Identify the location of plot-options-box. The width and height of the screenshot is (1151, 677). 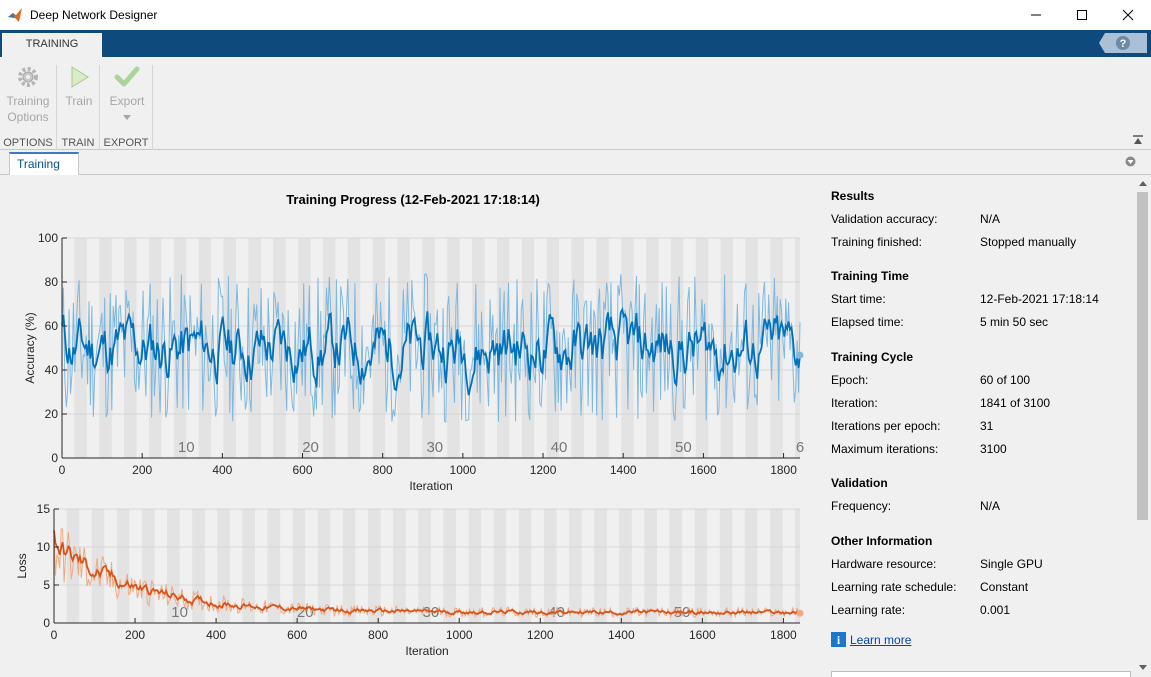
(981, 674).